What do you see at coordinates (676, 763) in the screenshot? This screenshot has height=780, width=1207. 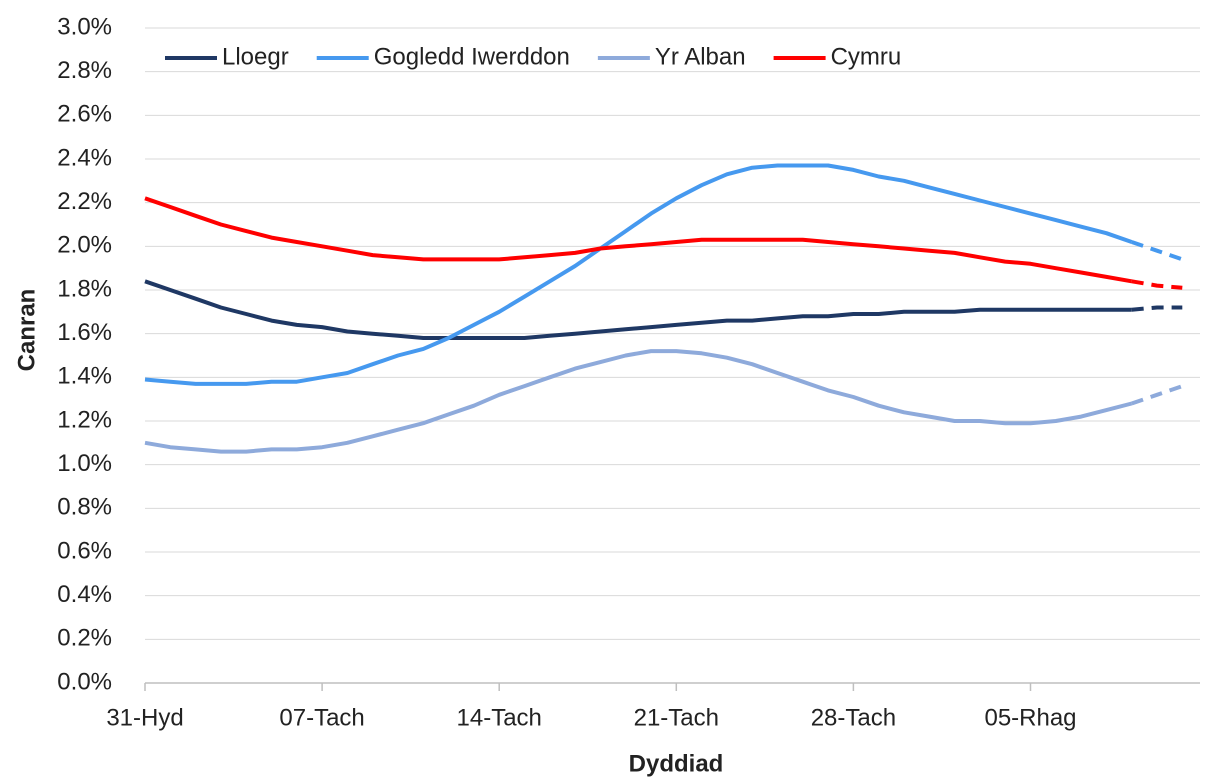 I see `x-axis-label: Dyddiad` at bounding box center [676, 763].